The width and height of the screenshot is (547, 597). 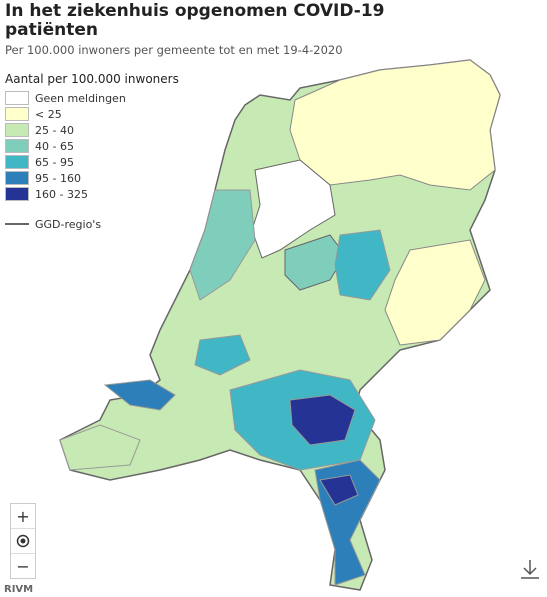 What do you see at coordinates (19, 589) in the screenshot?
I see `source: RIVM` at bounding box center [19, 589].